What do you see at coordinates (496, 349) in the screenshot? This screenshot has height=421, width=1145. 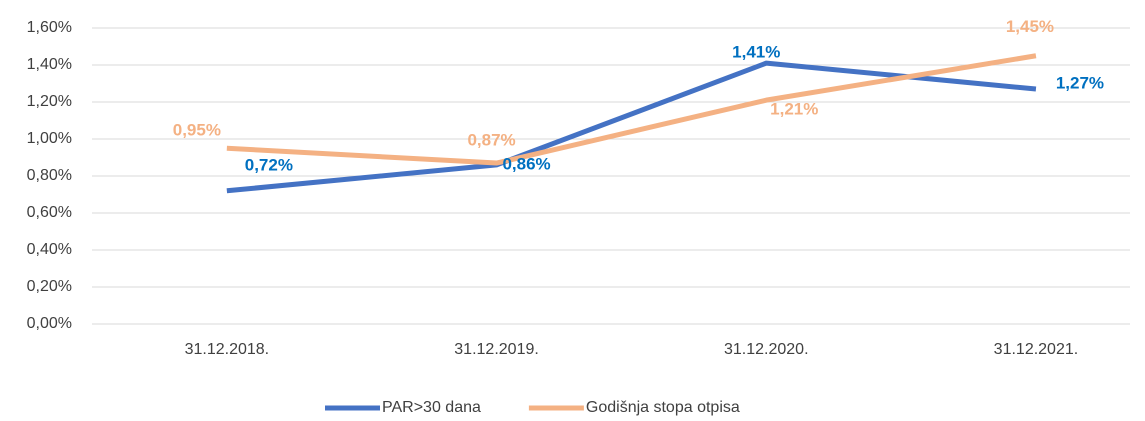 I see `x-tick-label: 31.12.2019.` at bounding box center [496, 349].